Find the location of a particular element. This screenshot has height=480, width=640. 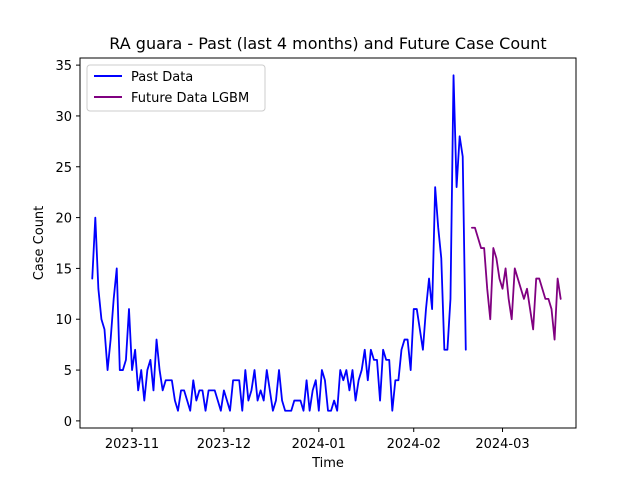

y-tick-label: 10 is located at coordinates (63, 320).